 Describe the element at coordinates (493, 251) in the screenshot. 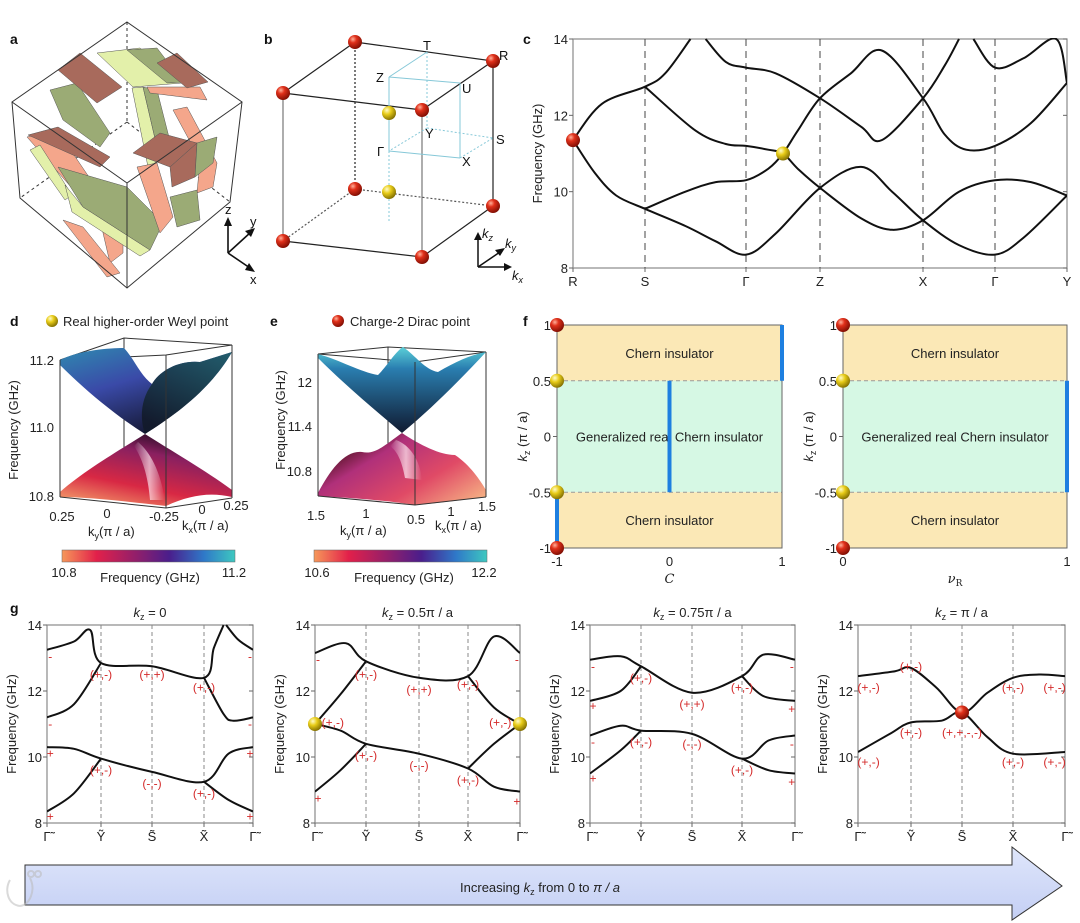

I see `k-axes` at that location.